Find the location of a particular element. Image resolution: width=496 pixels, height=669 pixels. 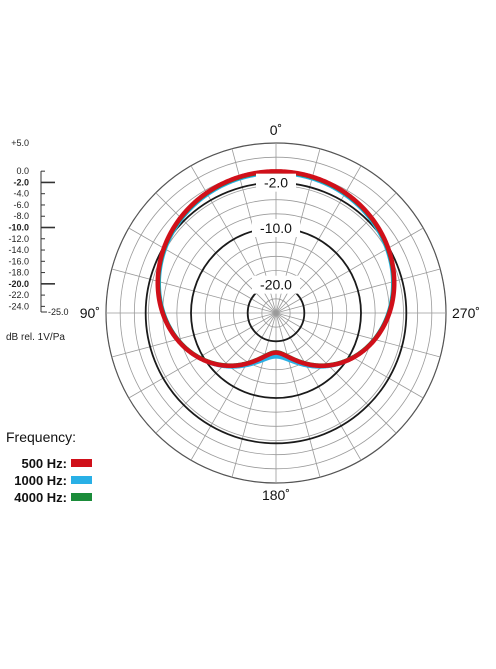

scale-label: -4.0 is located at coordinates (21, 194).